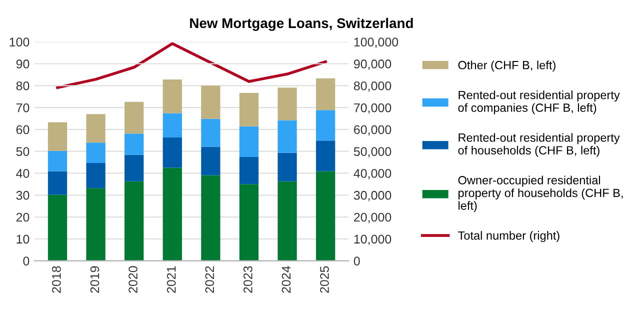 This screenshot has height=322, width=628. Describe the element at coordinates (23, 195) in the screenshot. I see `y-tick-label: 30` at that location.